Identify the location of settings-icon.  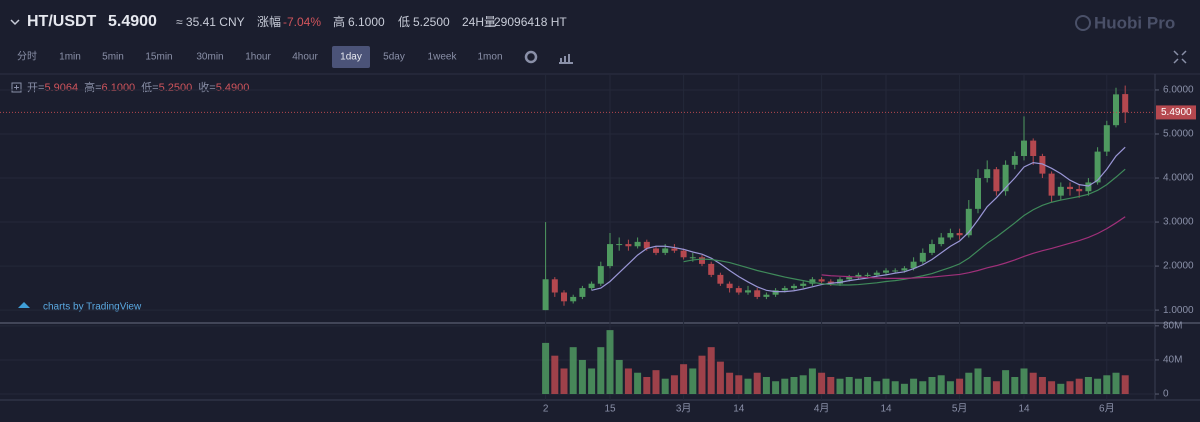
(531, 57).